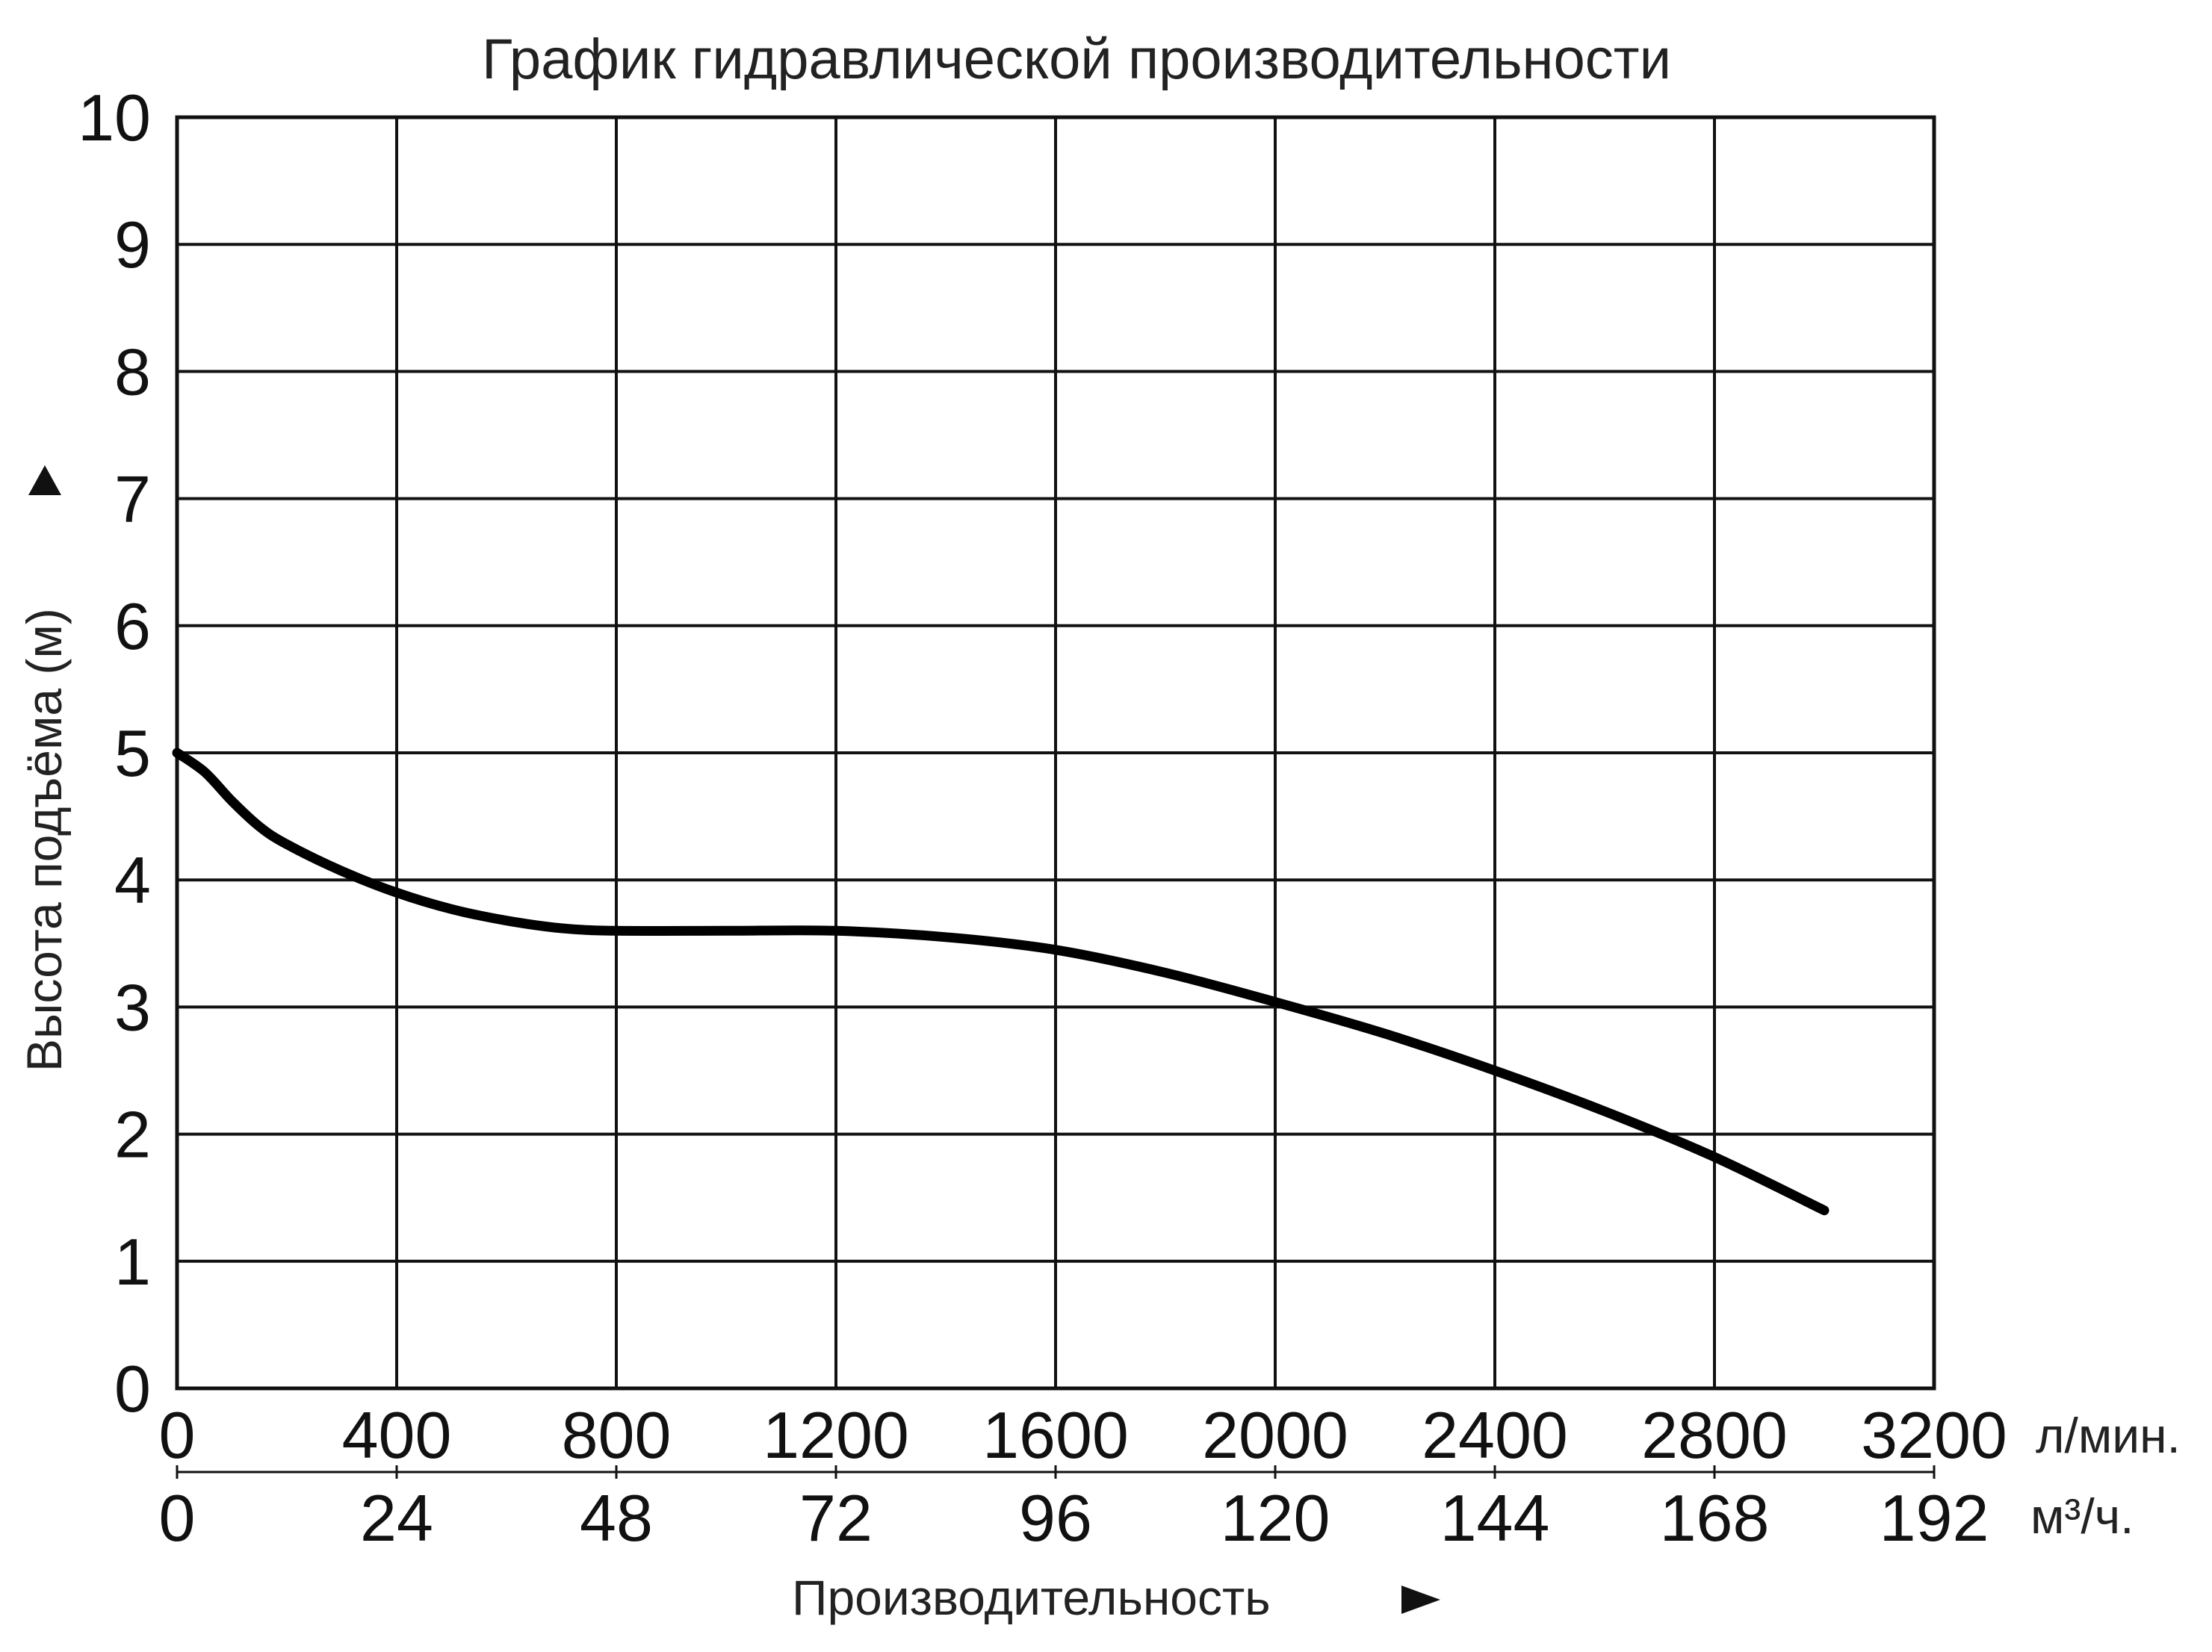 The width and height of the screenshot is (2212, 1652). Describe the element at coordinates (1420, 1600) in the screenshot. I see `x-axis-arrow-icon` at that location.